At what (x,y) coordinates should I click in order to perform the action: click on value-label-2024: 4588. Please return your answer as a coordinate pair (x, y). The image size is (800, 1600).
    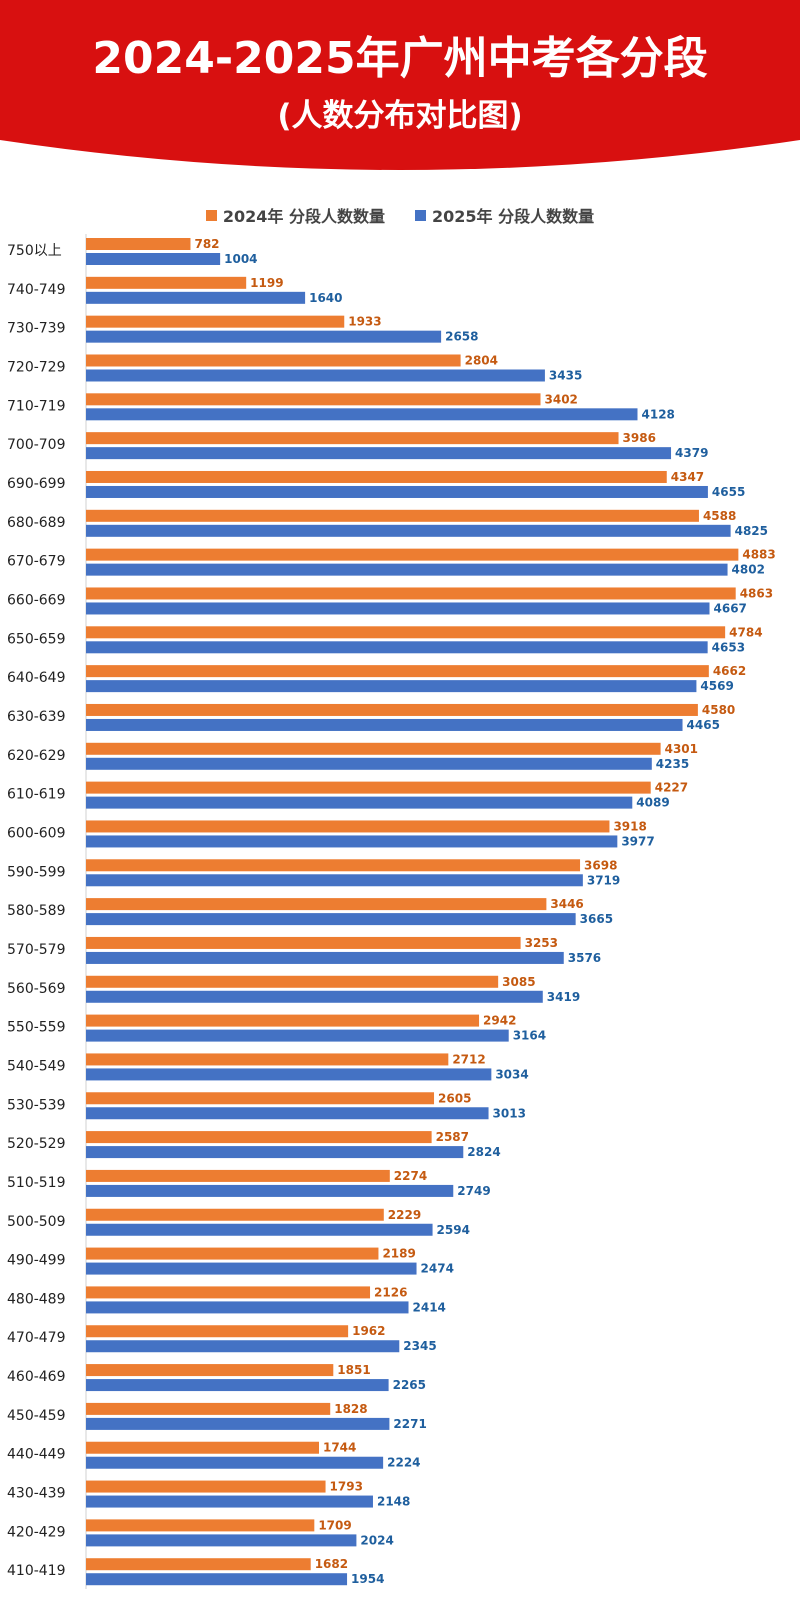
    Looking at the image, I should click on (719, 516).